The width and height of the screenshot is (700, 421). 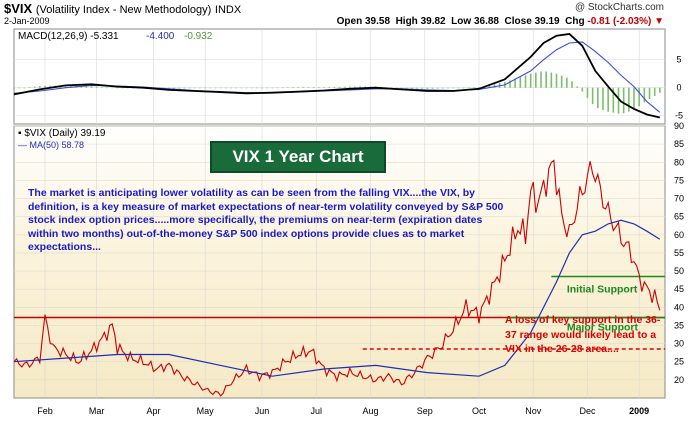 What do you see at coordinates (679, 253) in the screenshot?
I see `price-y-tick: 55` at bounding box center [679, 253].